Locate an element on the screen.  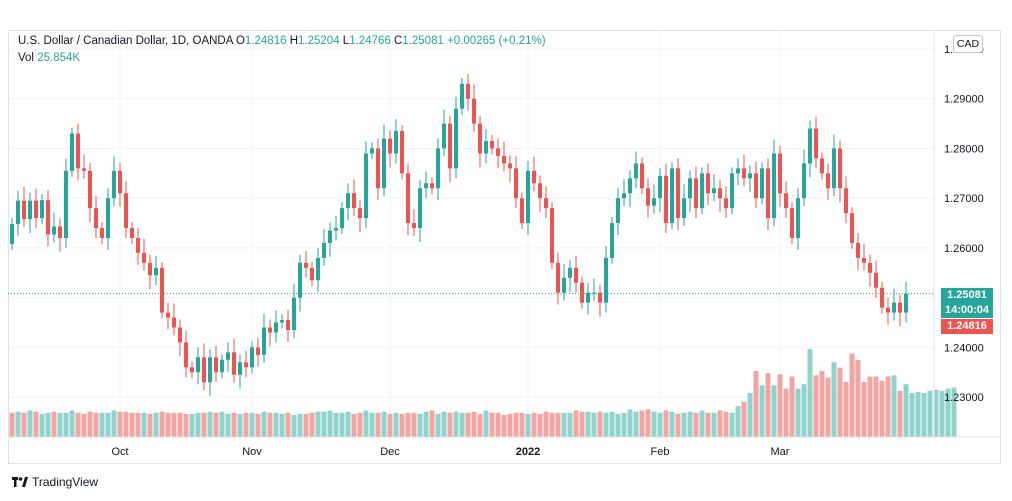
time-axis: Oct Nov Dec 2022 Feb Mar is located at coordinates (450, 452).